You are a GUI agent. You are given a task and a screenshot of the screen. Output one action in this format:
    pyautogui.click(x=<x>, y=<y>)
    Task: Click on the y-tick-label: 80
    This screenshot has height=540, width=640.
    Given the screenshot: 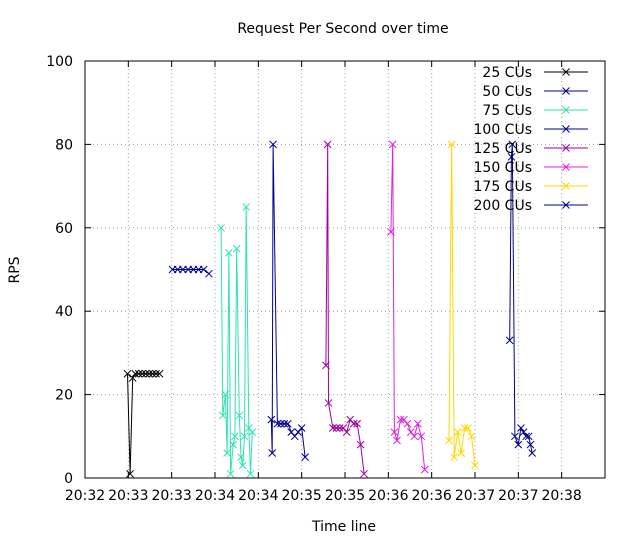 What is the action you would take?
    pyautogui.click(x=64, y=145)
    